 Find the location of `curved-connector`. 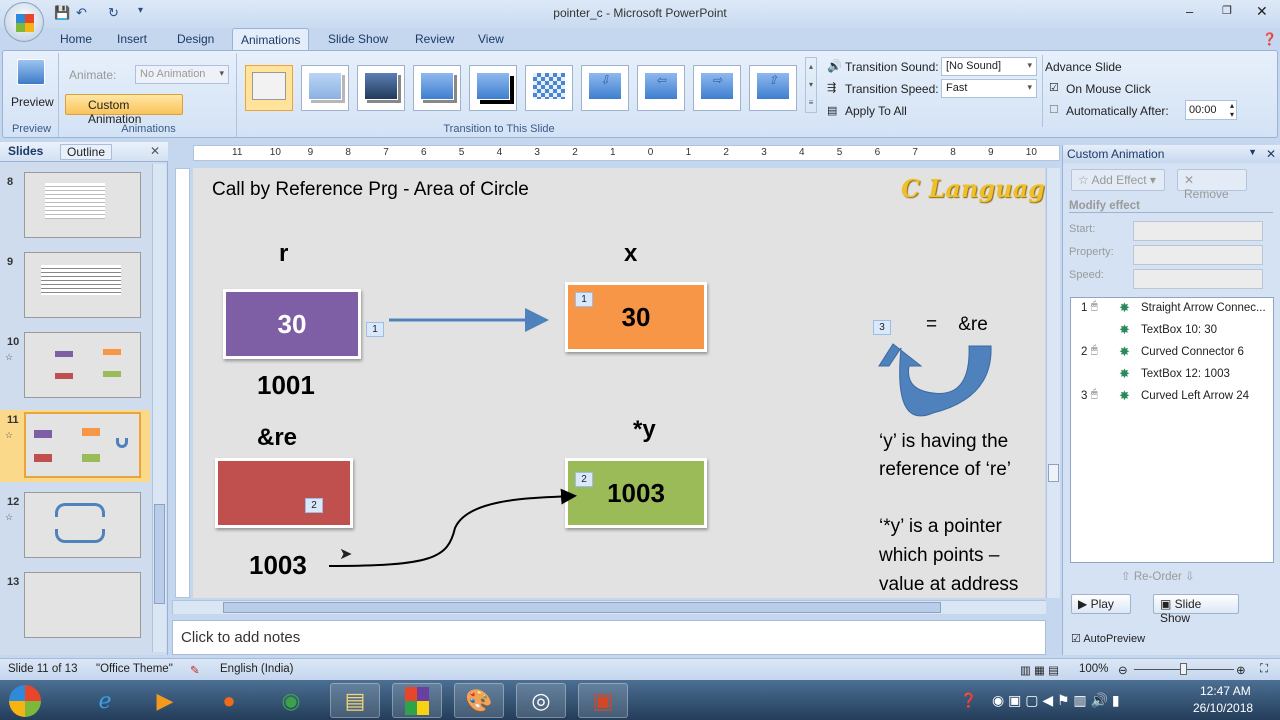

curved-connector is located at coordinates (452, 527).